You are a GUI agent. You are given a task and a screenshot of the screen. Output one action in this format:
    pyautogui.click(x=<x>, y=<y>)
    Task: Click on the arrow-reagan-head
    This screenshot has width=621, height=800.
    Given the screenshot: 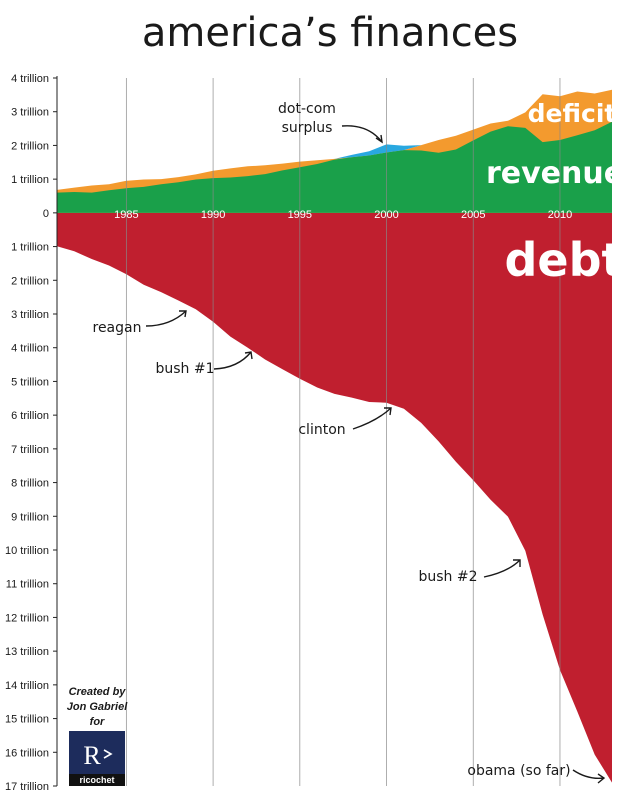 What is the action you would take?
    pyautogui.click(x=183, y=314)
    